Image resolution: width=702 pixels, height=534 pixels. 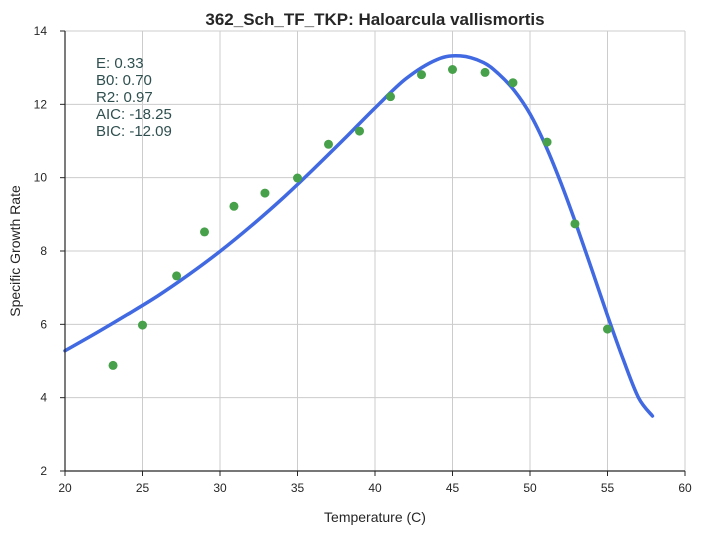 What do you see at coordinates (43, 324) in the screenshot?
I see `y-tick-label: 6` at bounding box center [43, 324].